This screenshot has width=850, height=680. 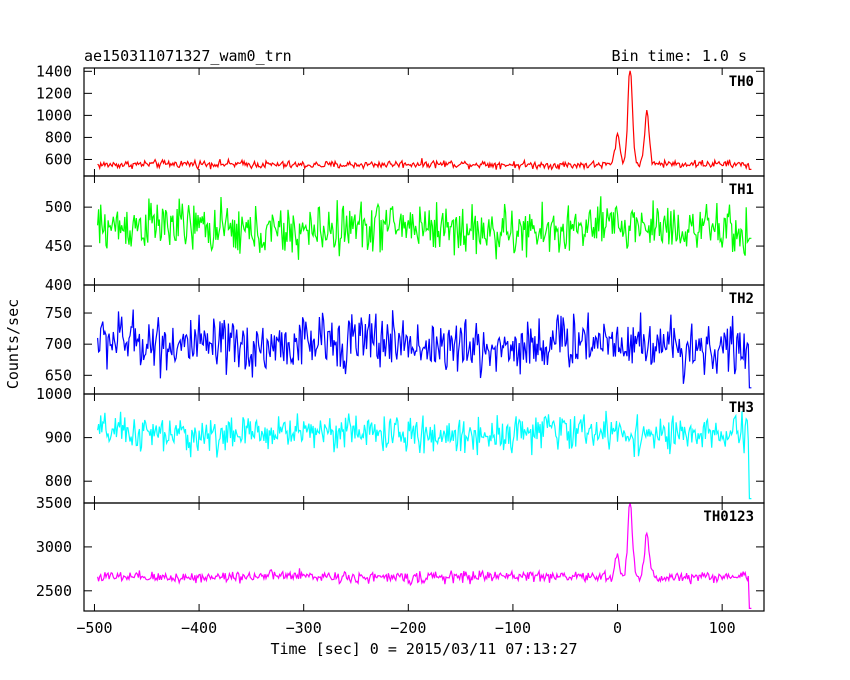 I want to click on y-tick-label: 1400, so click(x=54, y=71).